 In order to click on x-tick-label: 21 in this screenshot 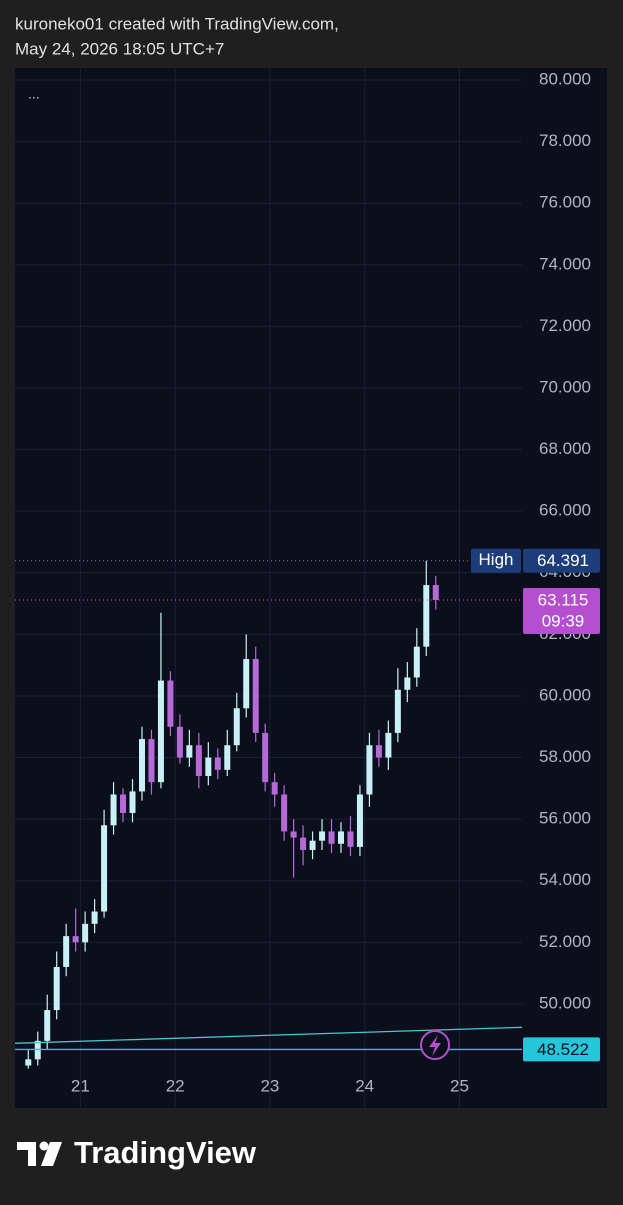, I will do `click(80, 1085)`.